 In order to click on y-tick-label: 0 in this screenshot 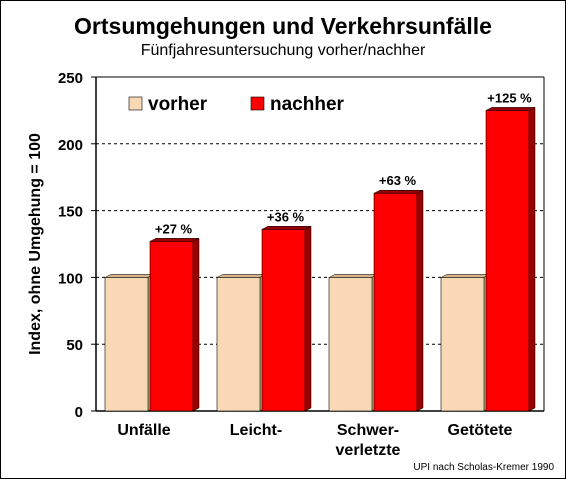, I will do `click(79, 412)`.